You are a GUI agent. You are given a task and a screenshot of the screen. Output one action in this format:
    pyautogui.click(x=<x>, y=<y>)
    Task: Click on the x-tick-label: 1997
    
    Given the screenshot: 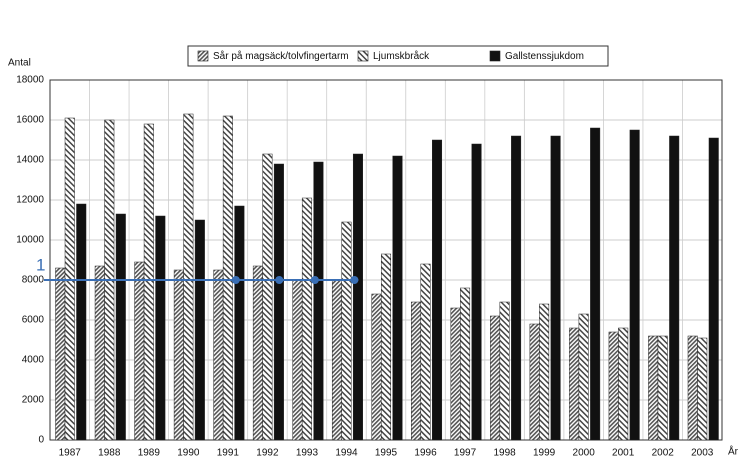 What is the action you would take?
    pyautogui.click(x=465, y=453)
    